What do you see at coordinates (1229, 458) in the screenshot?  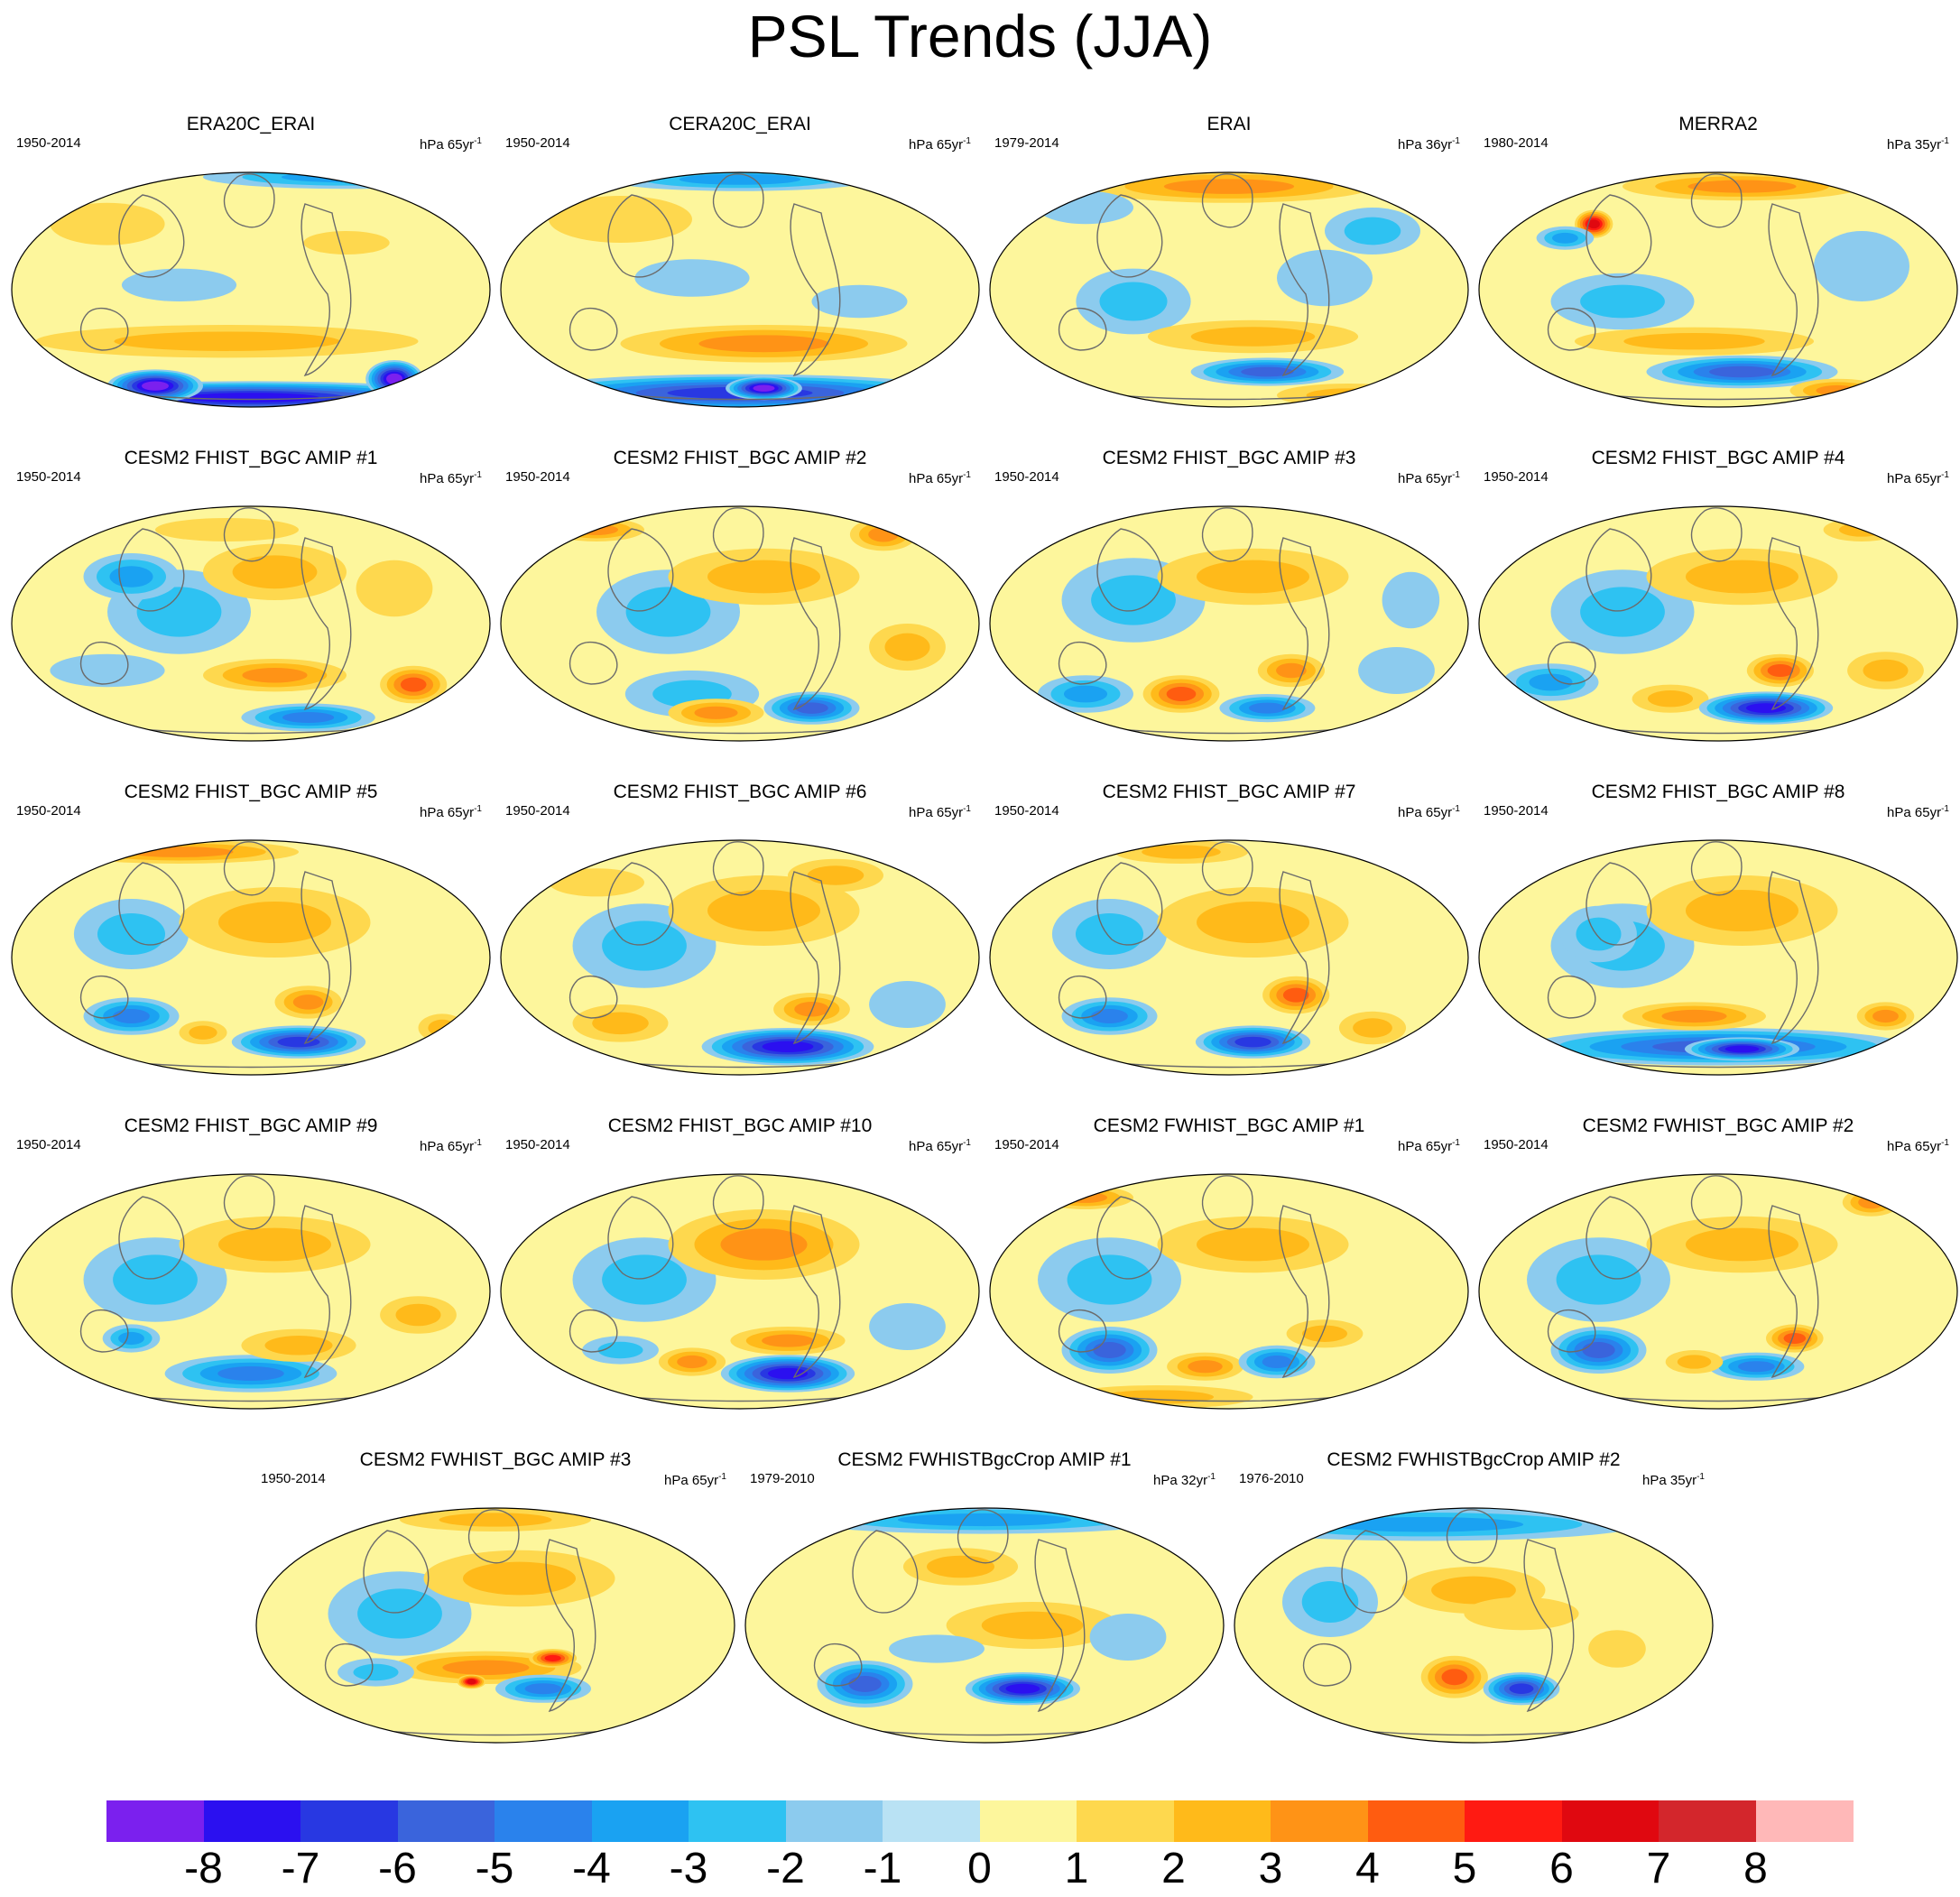 I see `panel-title: CESM2 FHIST_BGC AMIP #3` at bounding box center [1229, 458].